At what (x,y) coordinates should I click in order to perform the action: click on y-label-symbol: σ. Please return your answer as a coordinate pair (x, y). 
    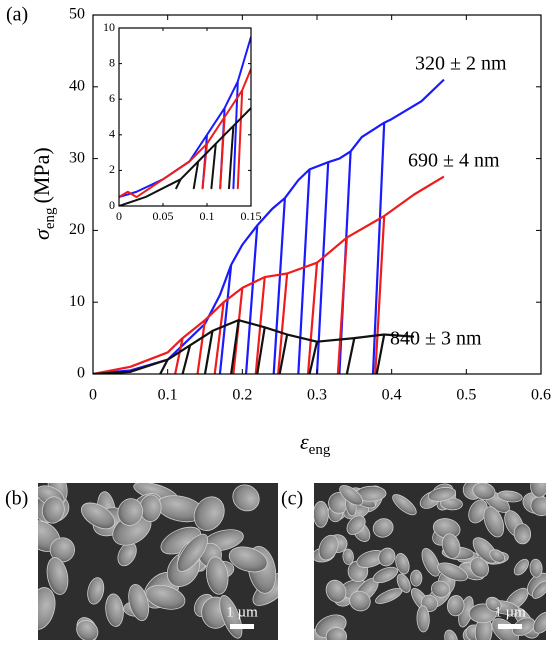
    Looking at the image, I should click on (41, 234).